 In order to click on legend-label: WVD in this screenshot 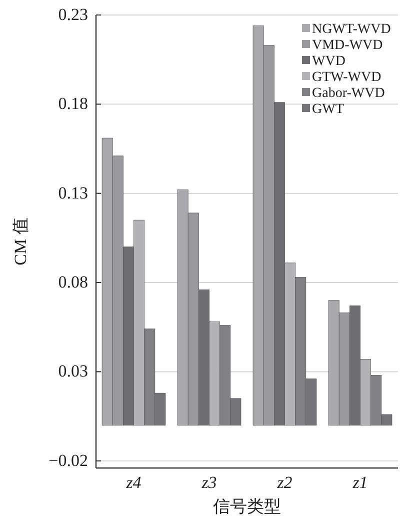, I will do `click(329, 61)`.